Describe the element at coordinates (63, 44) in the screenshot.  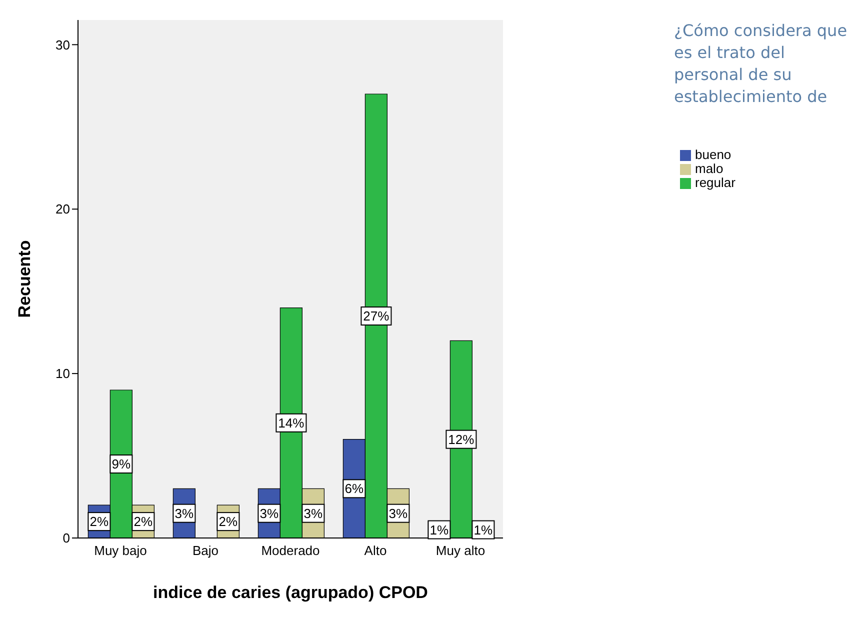
I see `y-tick-label: 30` at that location.